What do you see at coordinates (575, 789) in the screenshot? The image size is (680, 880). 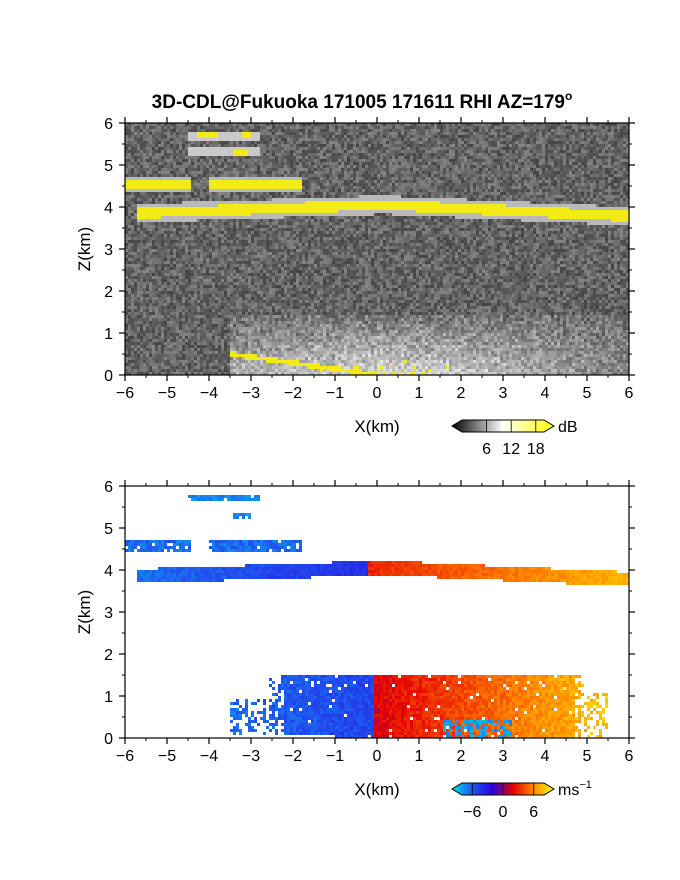 I see `colorbar-label: ms−1` at bounding box center [575, 789].